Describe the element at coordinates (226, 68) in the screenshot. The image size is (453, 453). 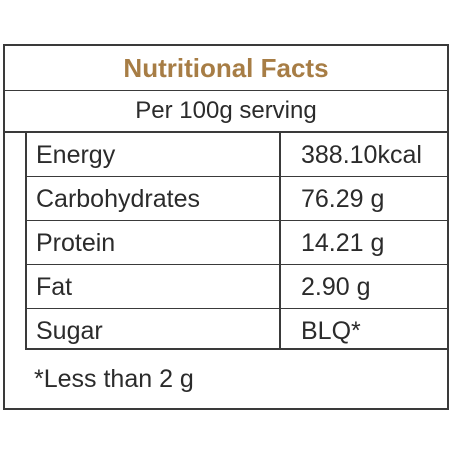
I see `table-title: Nutritional Facts` at that location.